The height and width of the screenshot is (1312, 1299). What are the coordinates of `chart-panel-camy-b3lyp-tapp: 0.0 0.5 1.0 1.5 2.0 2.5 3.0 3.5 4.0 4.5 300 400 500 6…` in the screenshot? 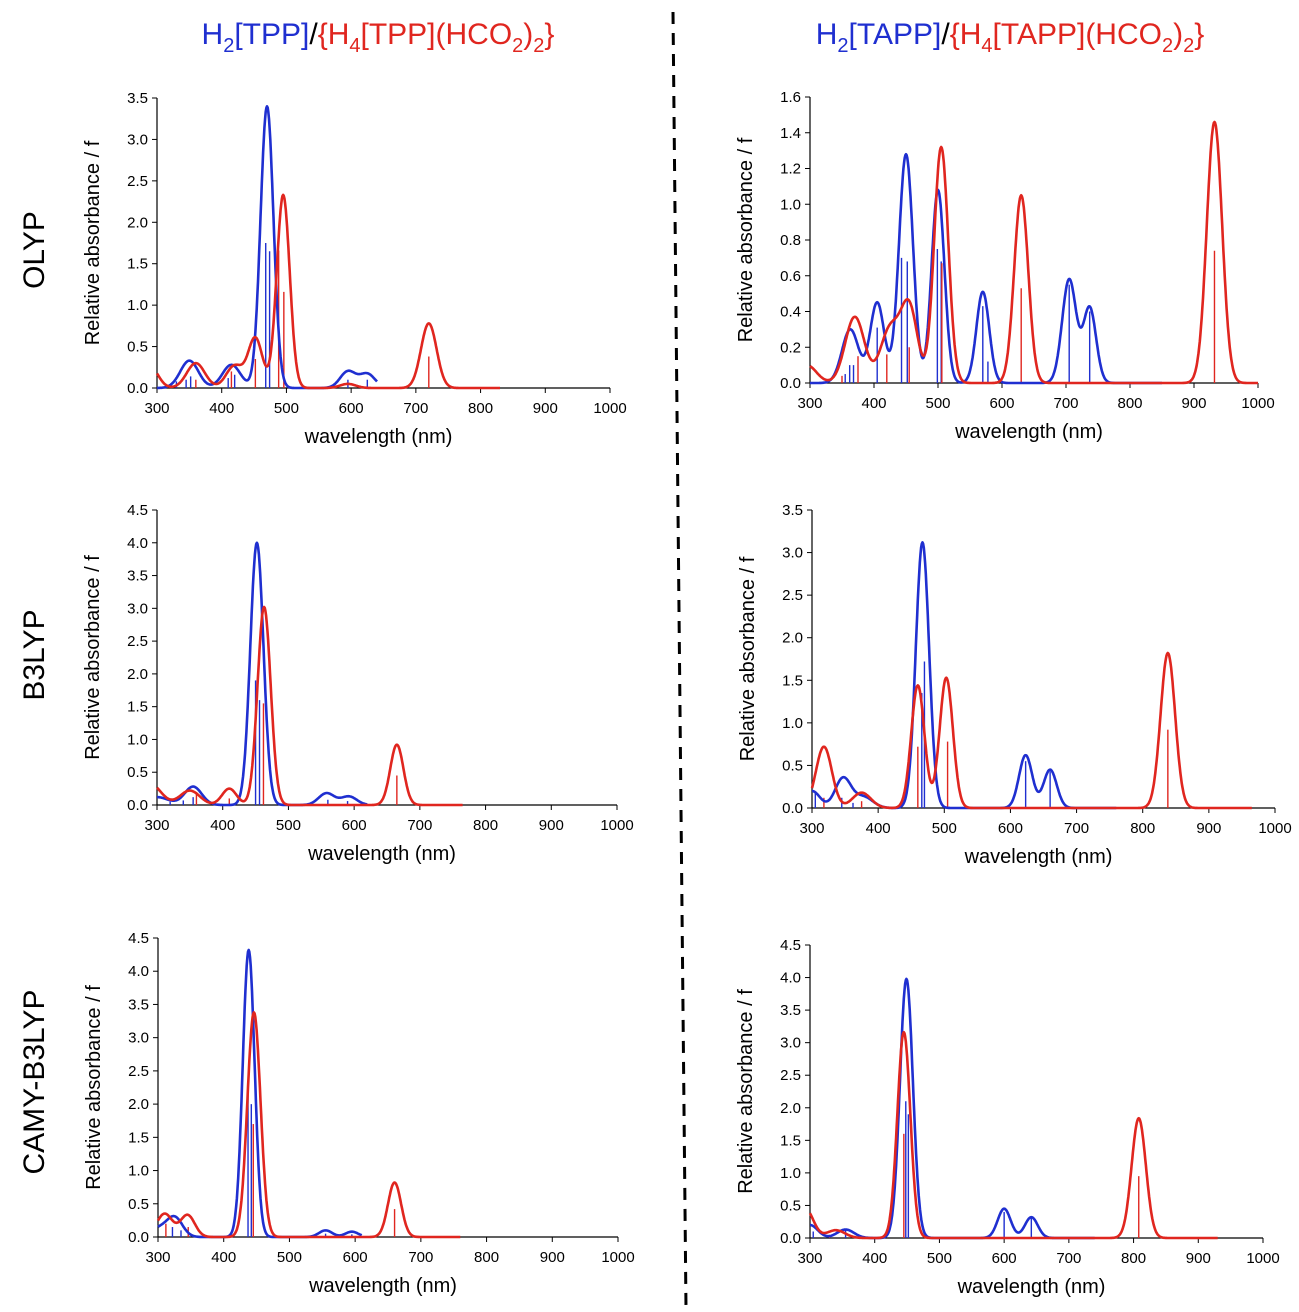 It's located at (1007, 1117).